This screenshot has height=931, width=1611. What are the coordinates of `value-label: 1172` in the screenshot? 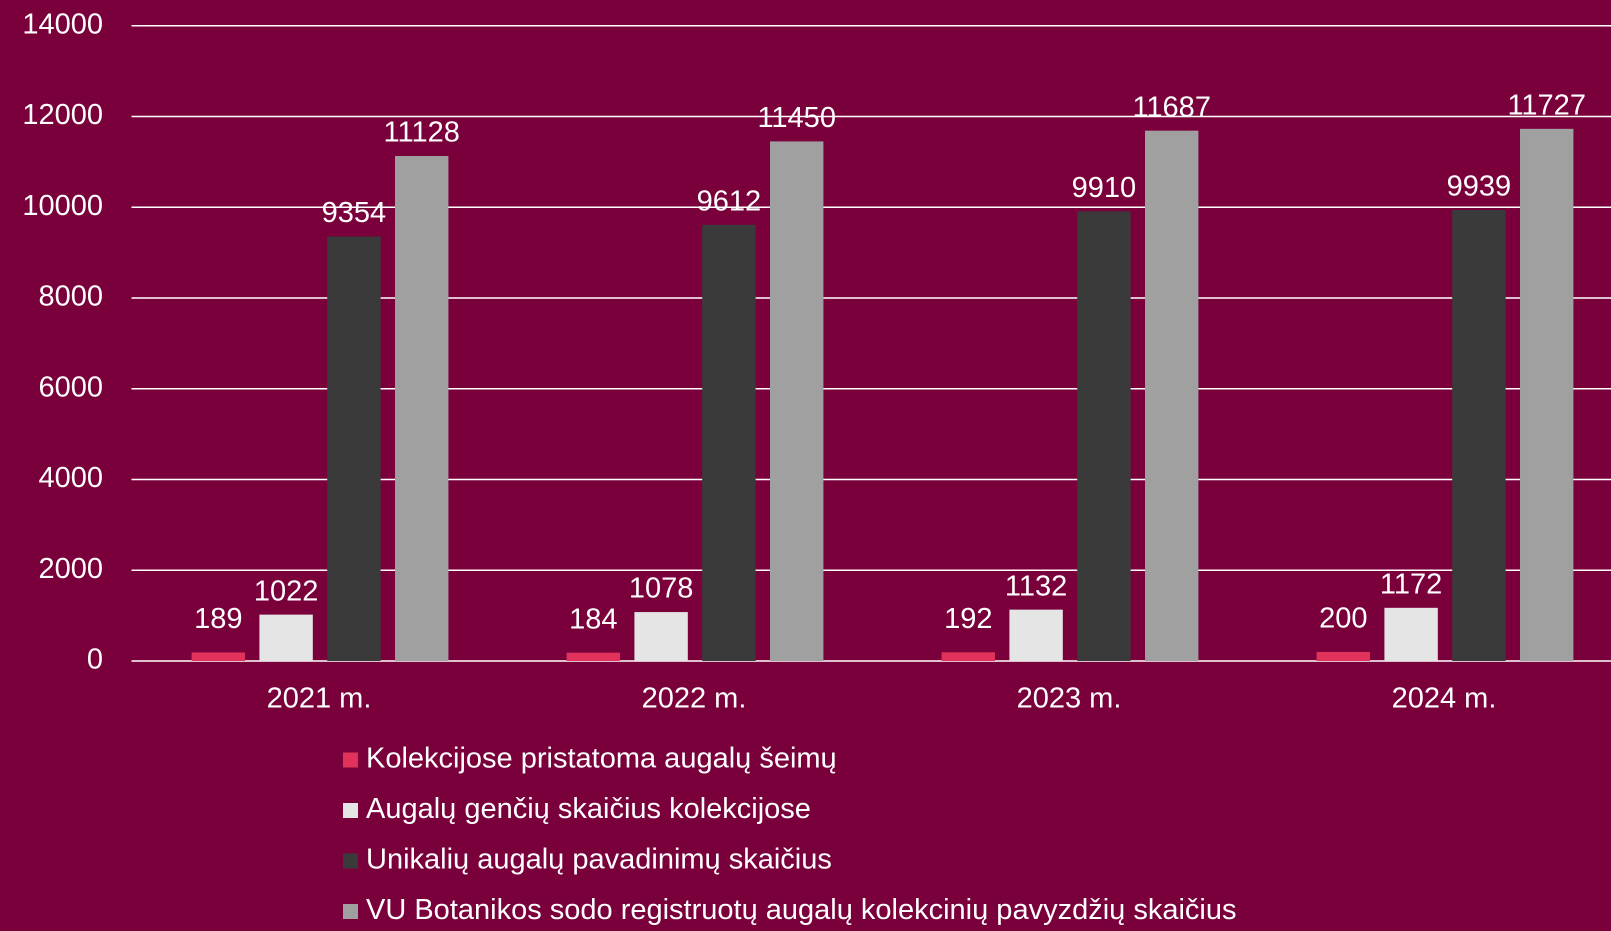 It's located at (1411, 584).